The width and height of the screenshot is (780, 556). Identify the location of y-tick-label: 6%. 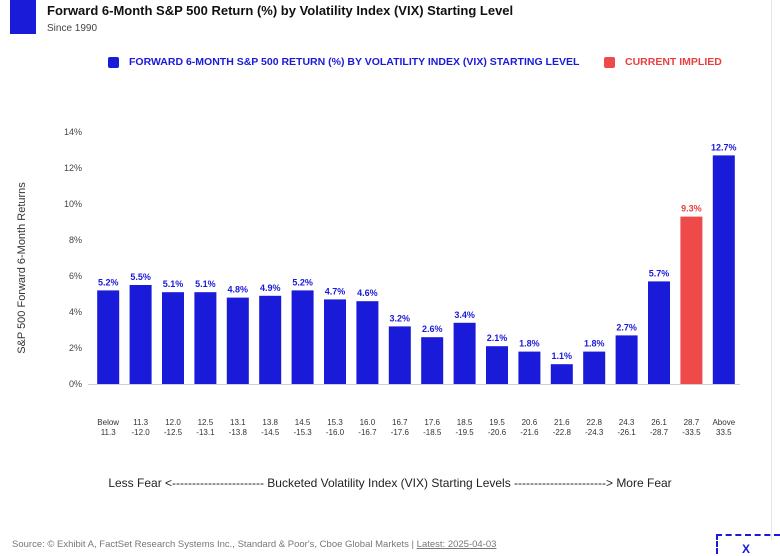
(75, 276).